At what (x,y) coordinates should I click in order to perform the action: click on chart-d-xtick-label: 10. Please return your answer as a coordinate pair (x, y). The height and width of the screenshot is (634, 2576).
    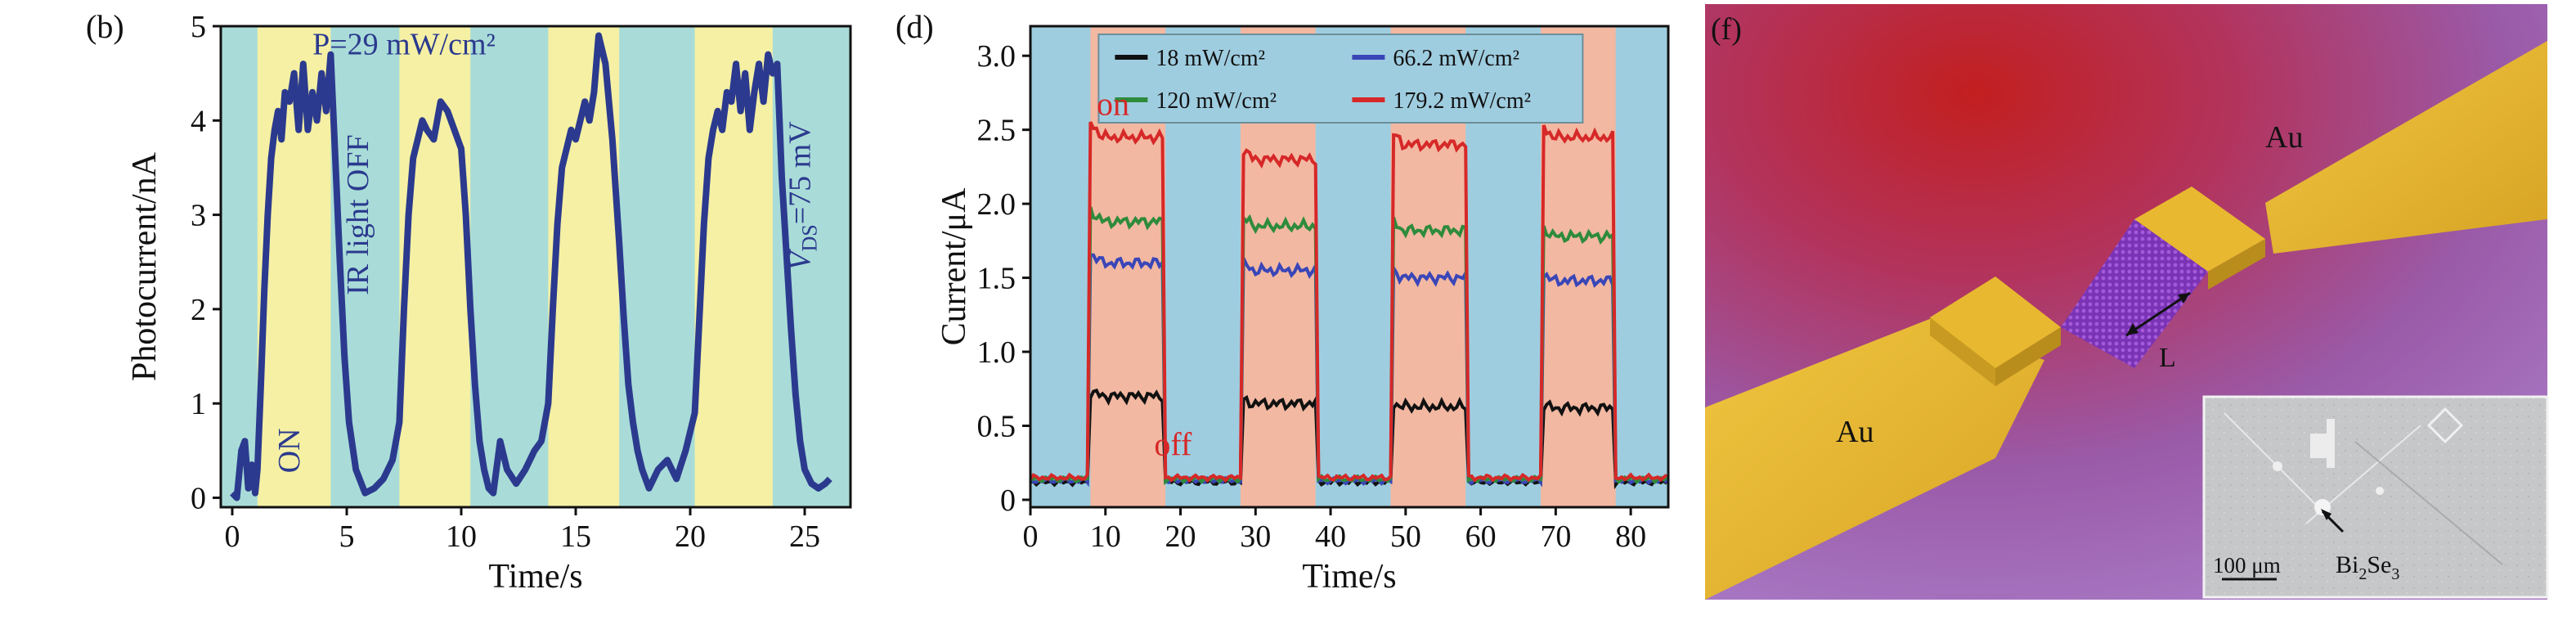
    Looking at the image, I should click on (1105, 536).